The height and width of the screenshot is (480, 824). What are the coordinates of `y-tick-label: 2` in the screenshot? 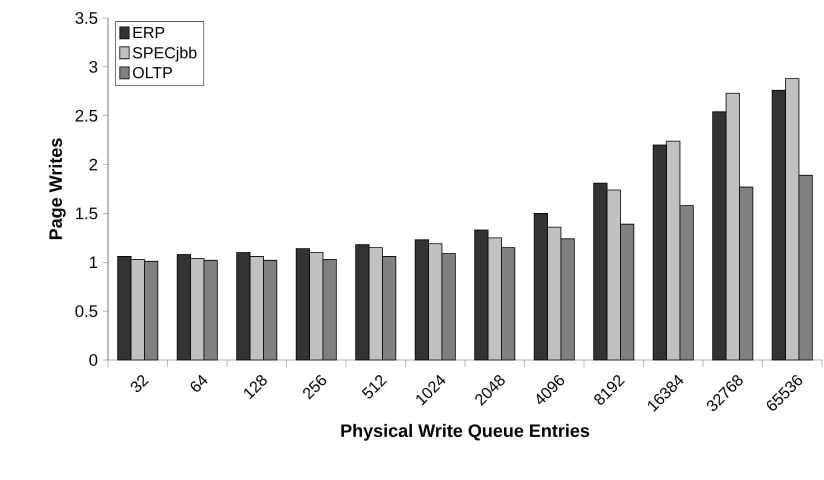 It's located at (94, 164).